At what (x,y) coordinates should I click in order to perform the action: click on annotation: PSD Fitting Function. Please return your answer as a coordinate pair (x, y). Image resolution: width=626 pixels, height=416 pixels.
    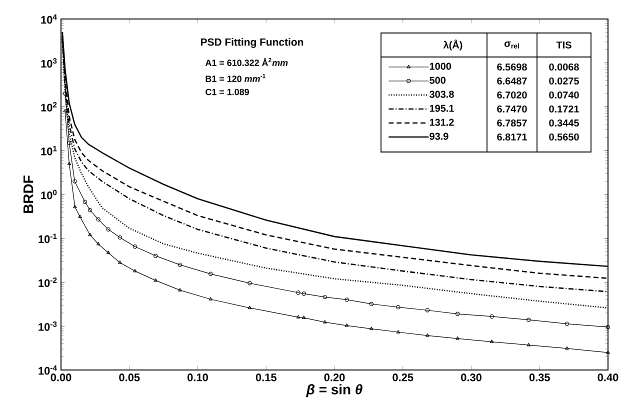
    Looking at the image, I should click on (252, 43).